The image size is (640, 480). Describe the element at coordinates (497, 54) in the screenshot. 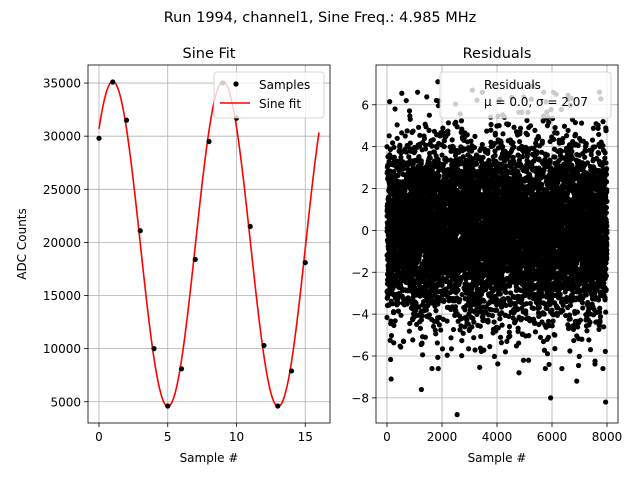

I see `residuals-title: Residuals` at that location.